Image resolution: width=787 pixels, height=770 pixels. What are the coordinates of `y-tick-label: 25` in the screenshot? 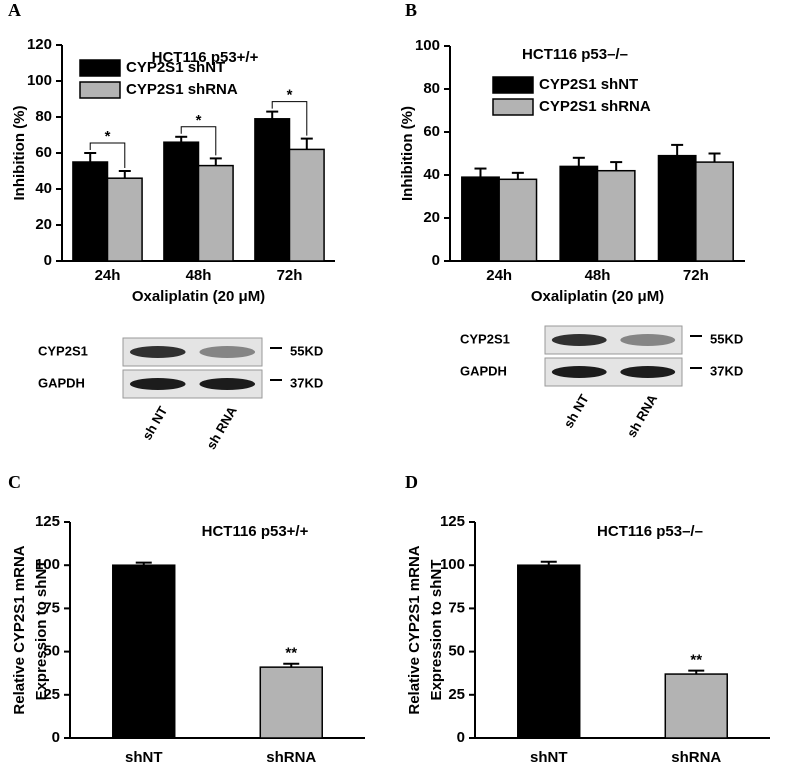 It's located at (51, 694).